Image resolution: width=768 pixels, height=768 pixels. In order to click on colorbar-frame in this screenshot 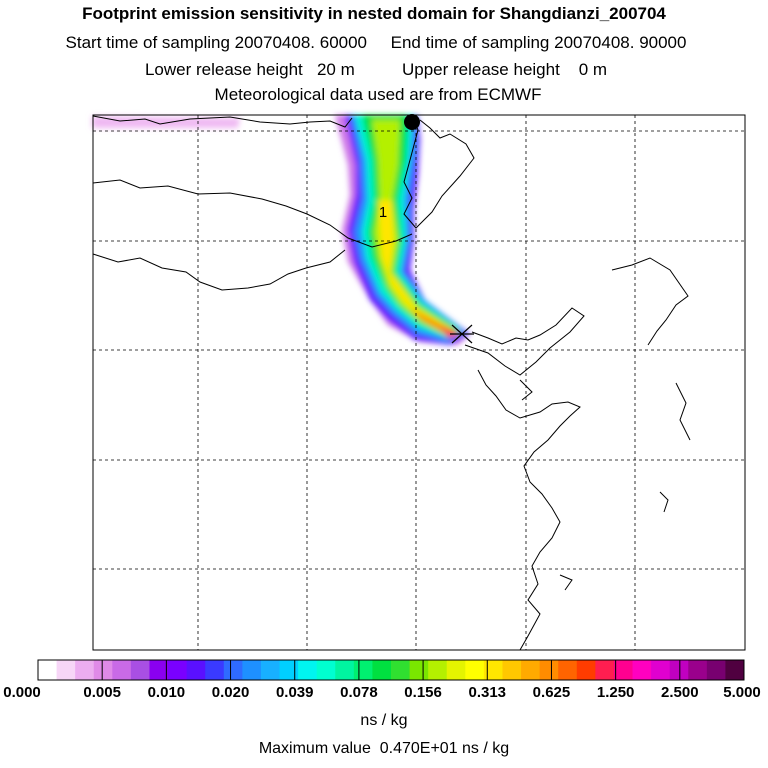, I will do `click(391, 670)`.